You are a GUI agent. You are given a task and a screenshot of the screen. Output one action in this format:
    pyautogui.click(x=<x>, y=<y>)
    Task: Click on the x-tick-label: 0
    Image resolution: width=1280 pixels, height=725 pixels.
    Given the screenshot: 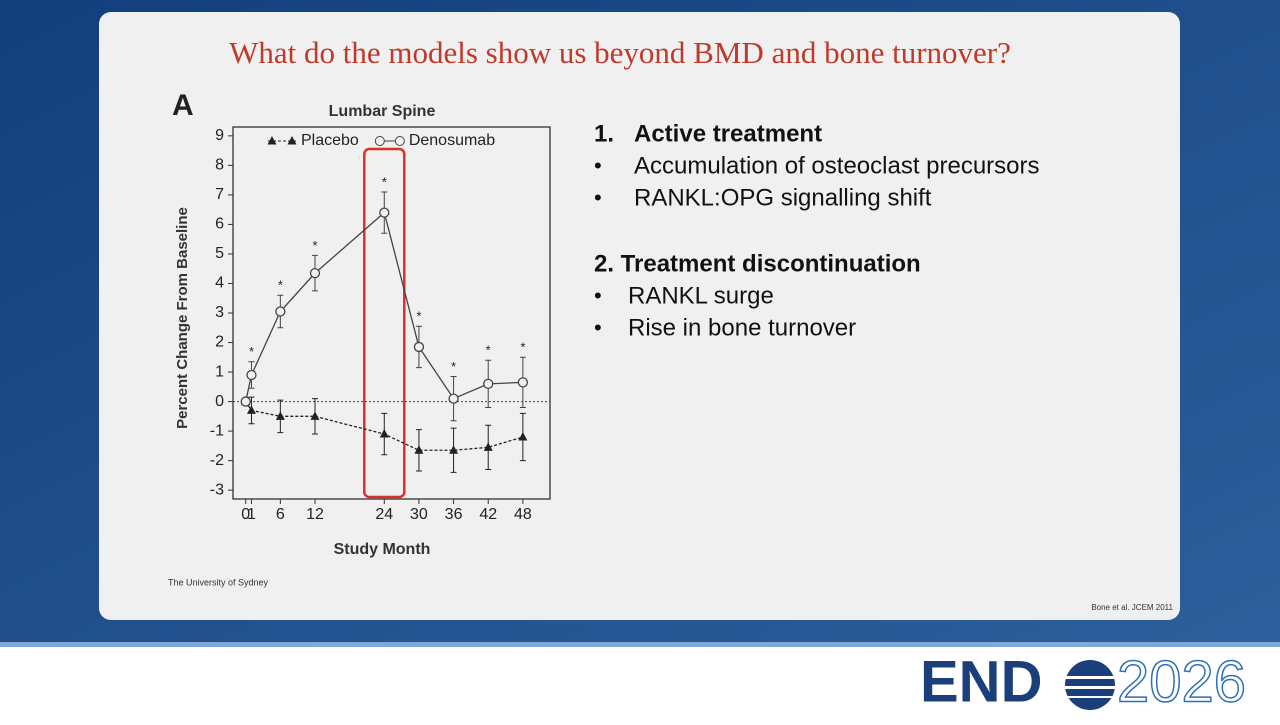 What is the action you would take?
    pyautogui.click(x=245, y=514)
    